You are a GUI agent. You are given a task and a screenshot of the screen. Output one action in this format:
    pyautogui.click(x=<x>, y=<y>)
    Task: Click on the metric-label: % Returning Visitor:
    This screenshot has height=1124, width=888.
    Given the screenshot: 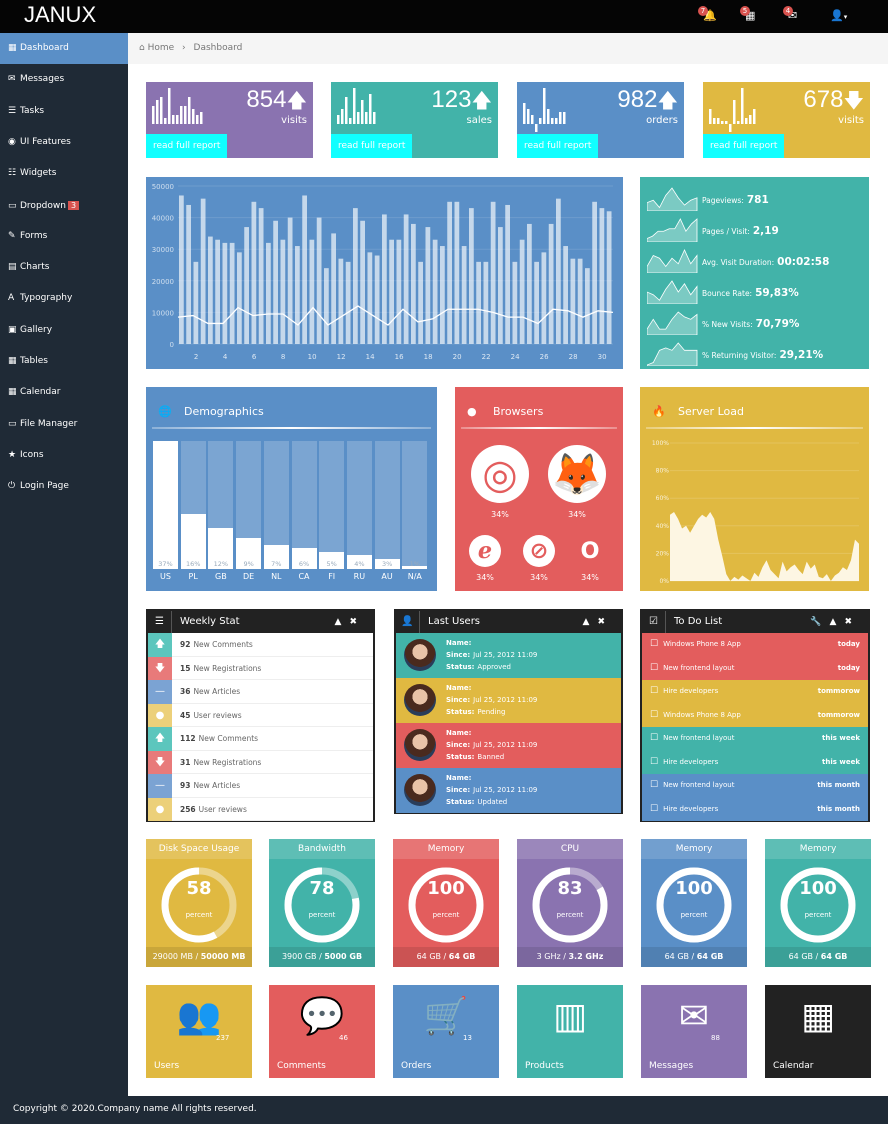 What is the action you would take?
    pyautogui.click(x=739, y=355)
    